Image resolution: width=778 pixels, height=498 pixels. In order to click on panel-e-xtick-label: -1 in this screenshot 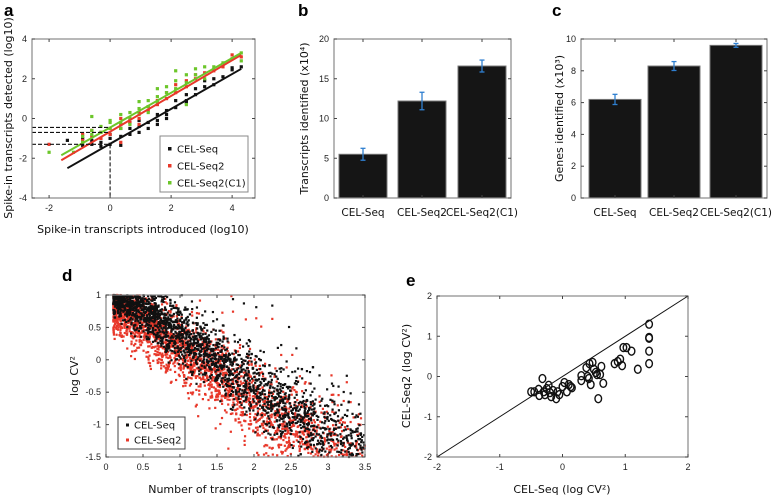, I will do `click(500, 467)`.